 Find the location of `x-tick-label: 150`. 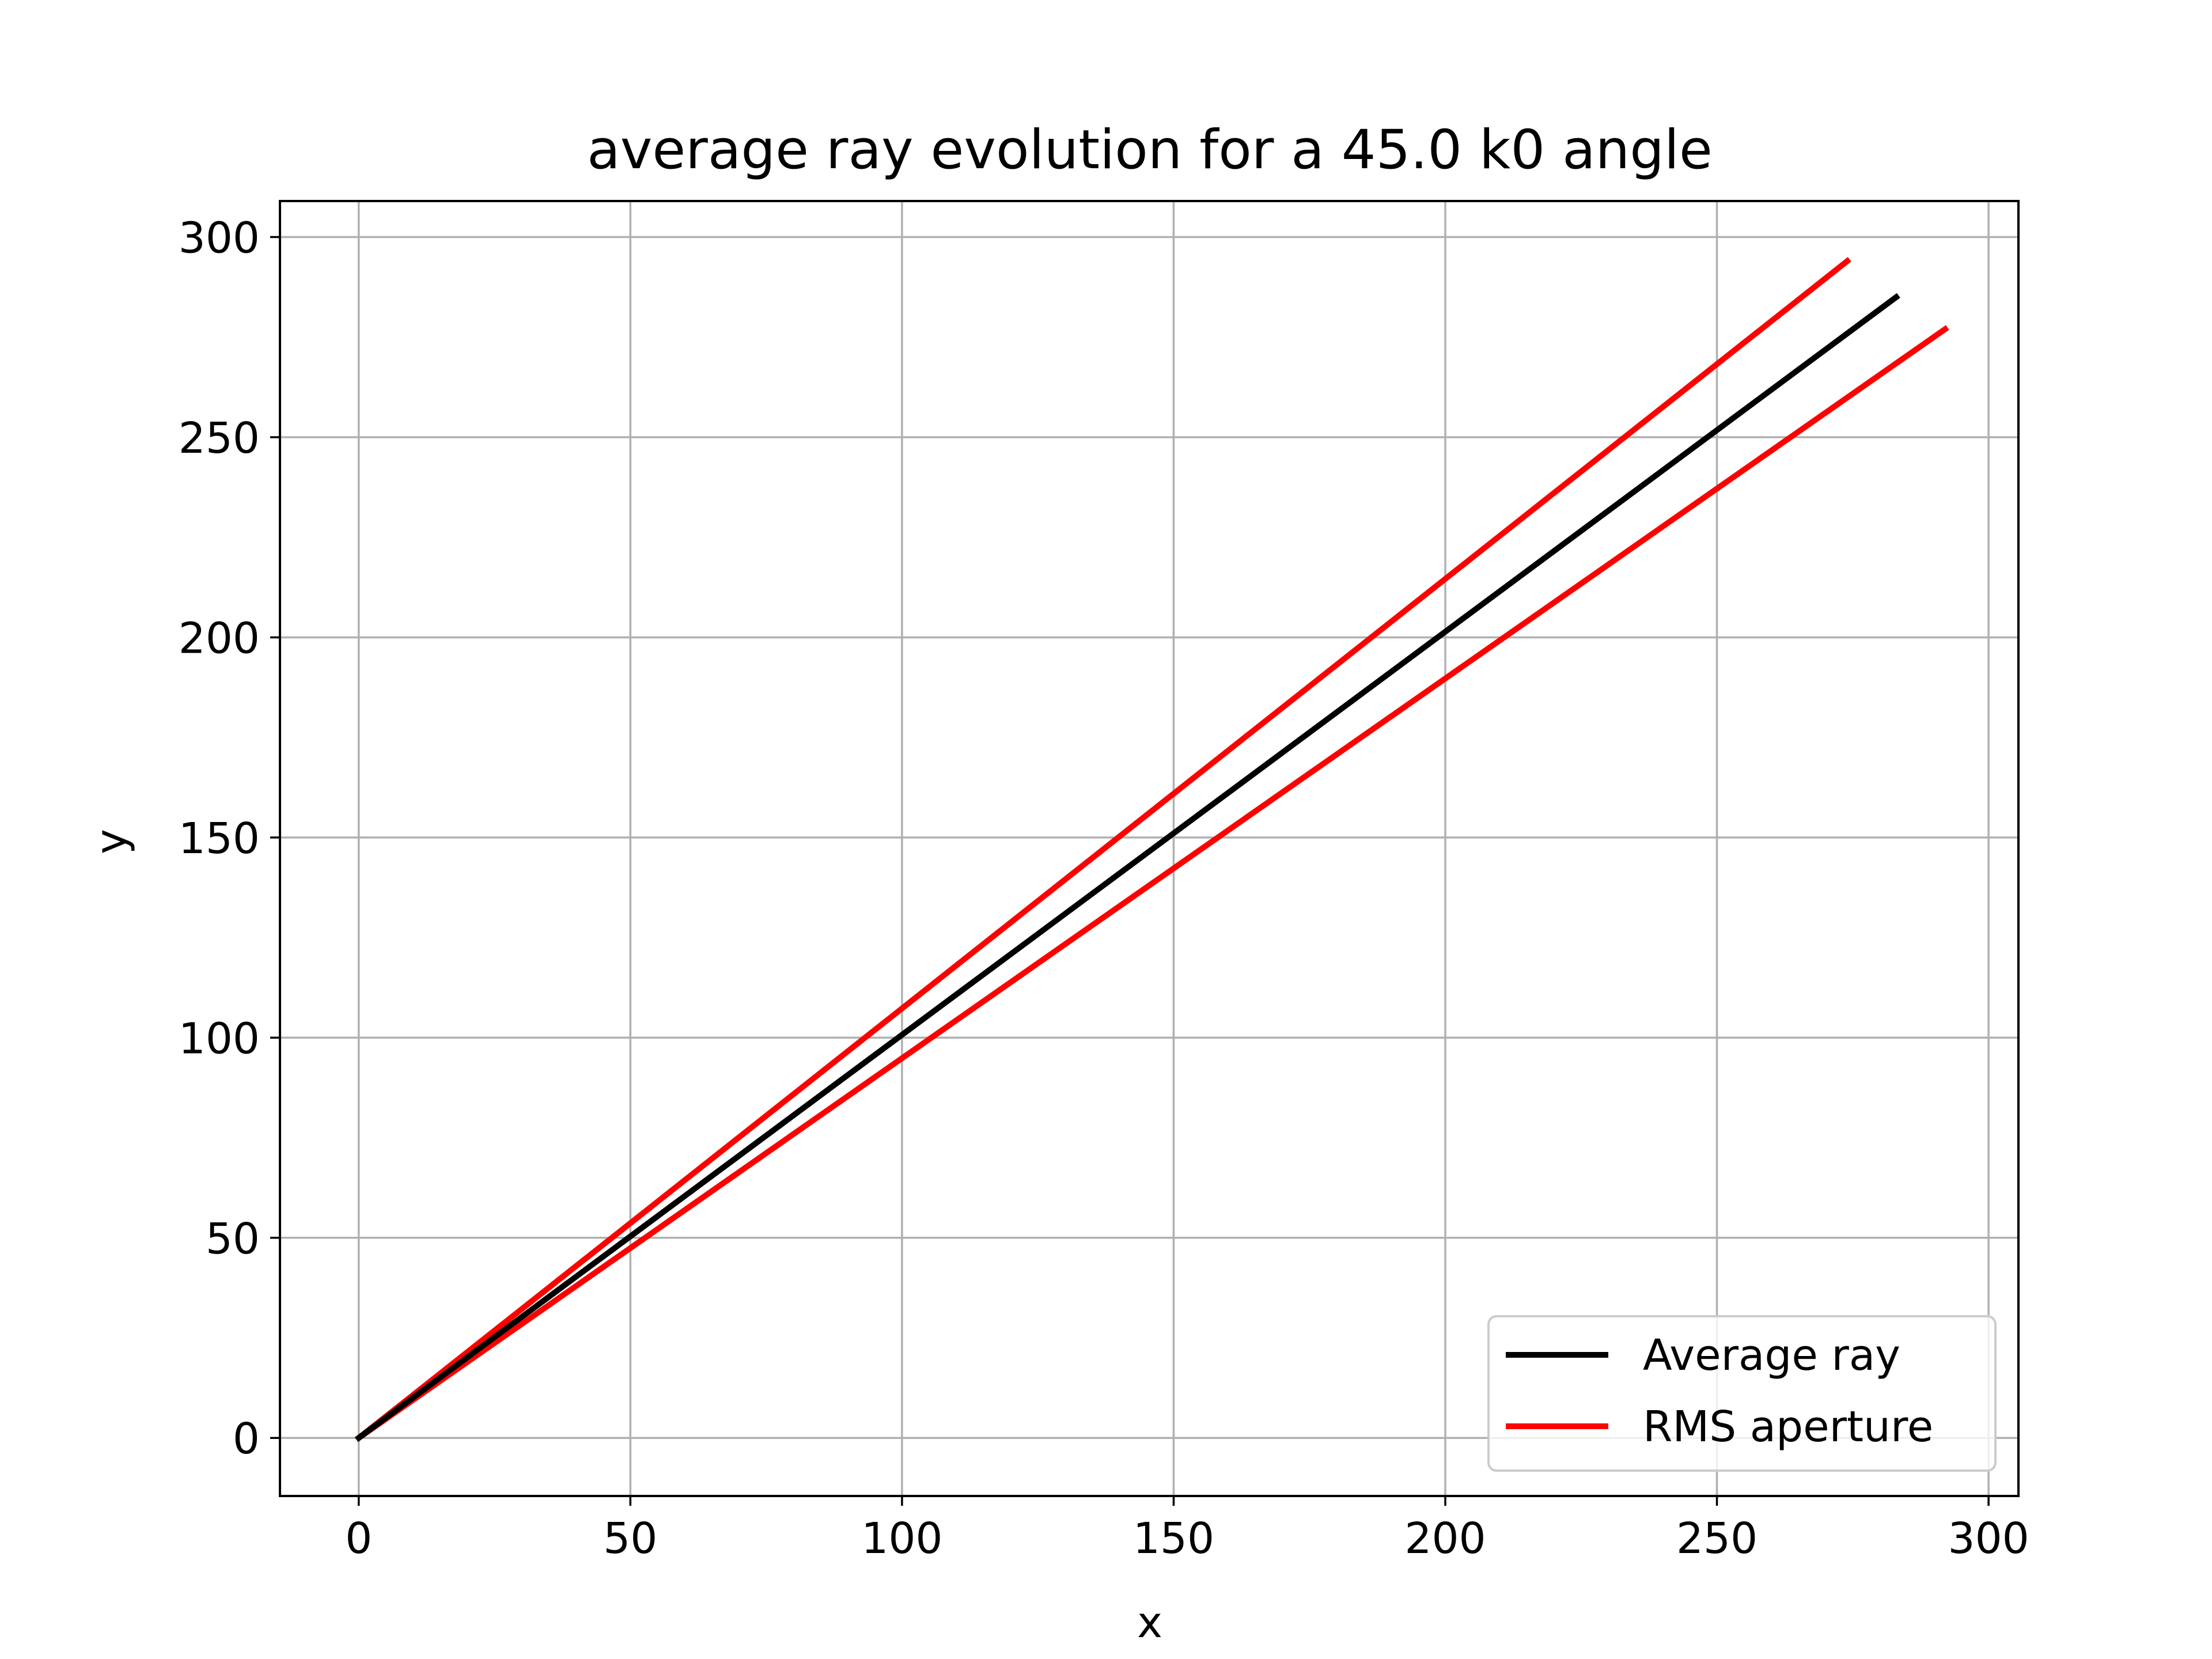

x-tick-label: 150 is located at coordinates (1173, 1538).